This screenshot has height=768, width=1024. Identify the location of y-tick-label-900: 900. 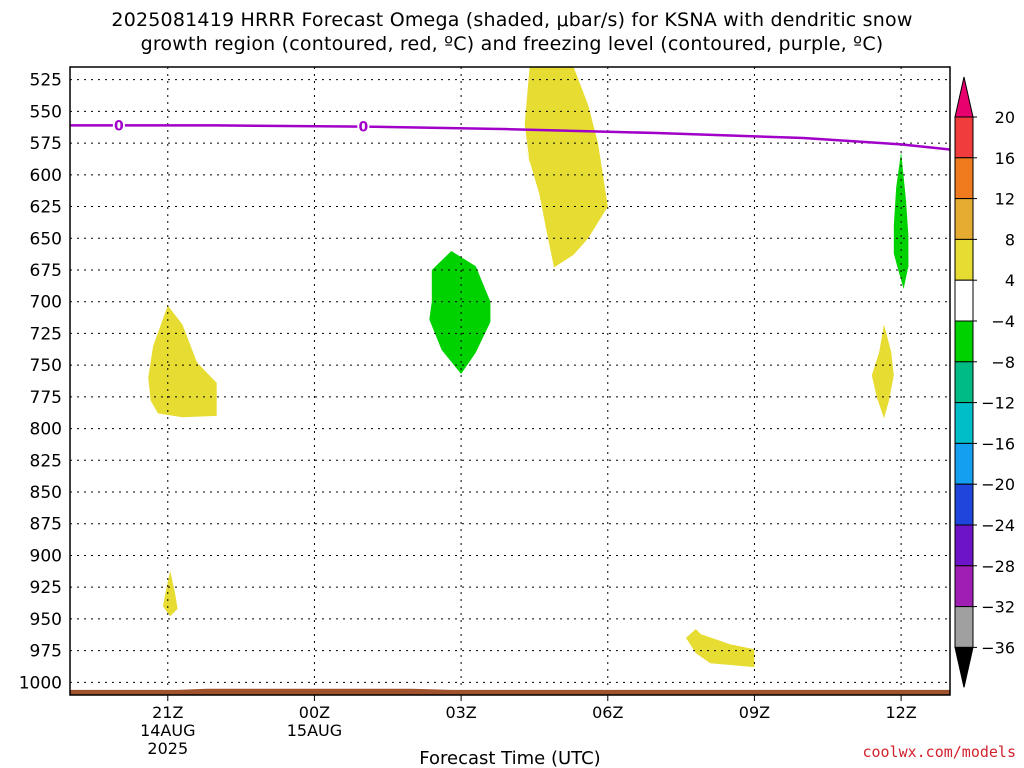
(46, 556).